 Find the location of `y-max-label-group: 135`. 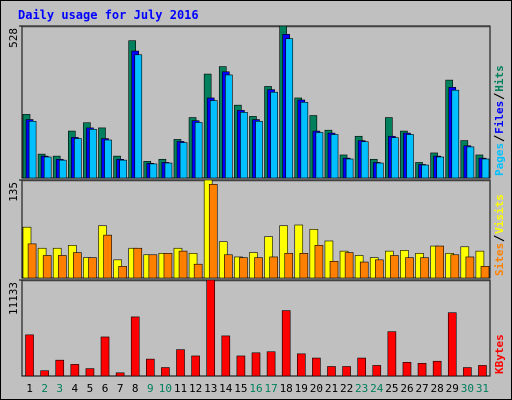

y-max-label-group: 135 is located at coordinates (13, 192).